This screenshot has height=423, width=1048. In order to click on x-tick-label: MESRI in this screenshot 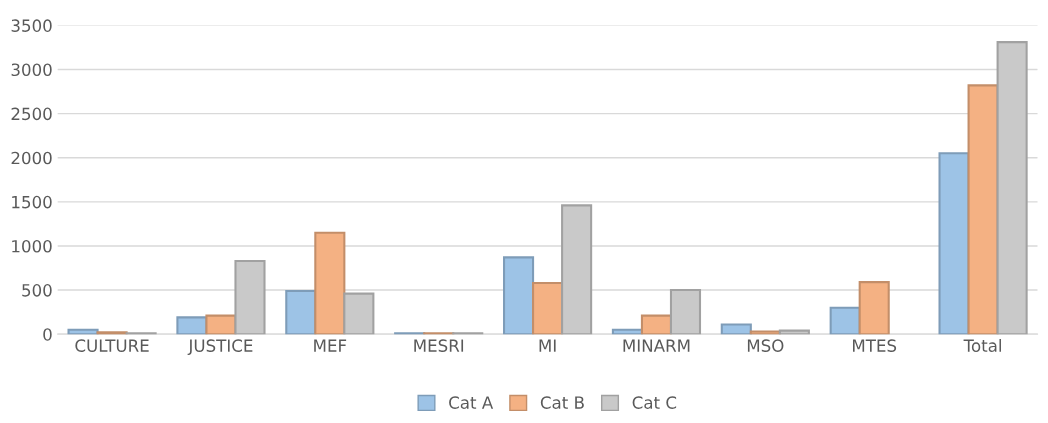, I will do `click(439, 345)`.